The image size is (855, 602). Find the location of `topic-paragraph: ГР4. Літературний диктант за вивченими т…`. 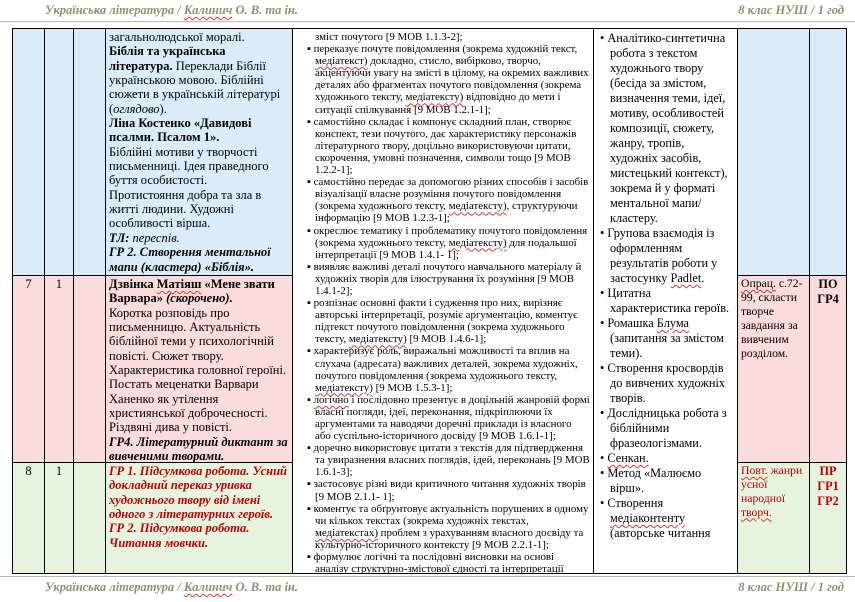

topic-paragraph: ГР4. Літературний диктант за вивченими т… is located at coordinates (198, 448).